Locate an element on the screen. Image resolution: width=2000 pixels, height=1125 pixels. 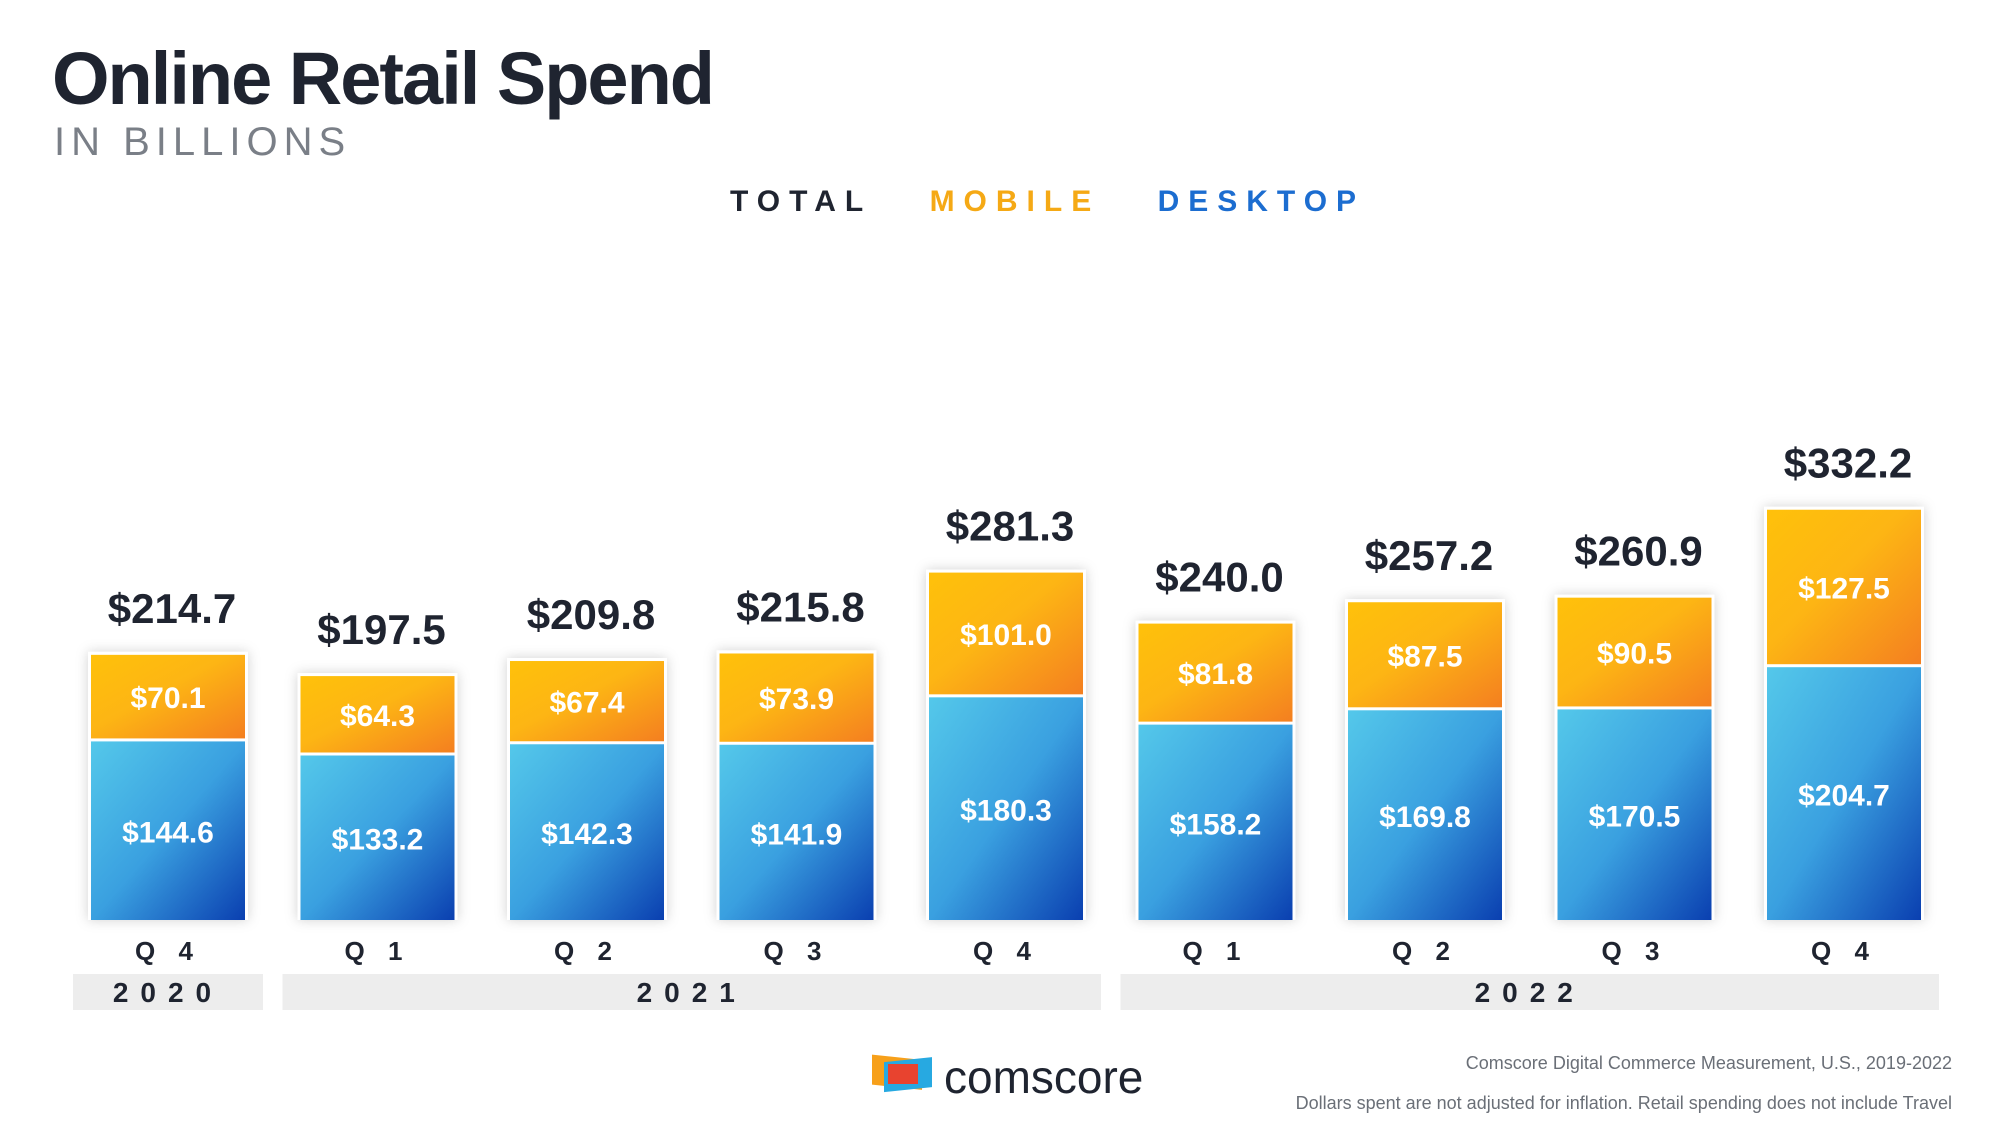
desktop-value-label: $142.3 is located at coordinates (587, 834).